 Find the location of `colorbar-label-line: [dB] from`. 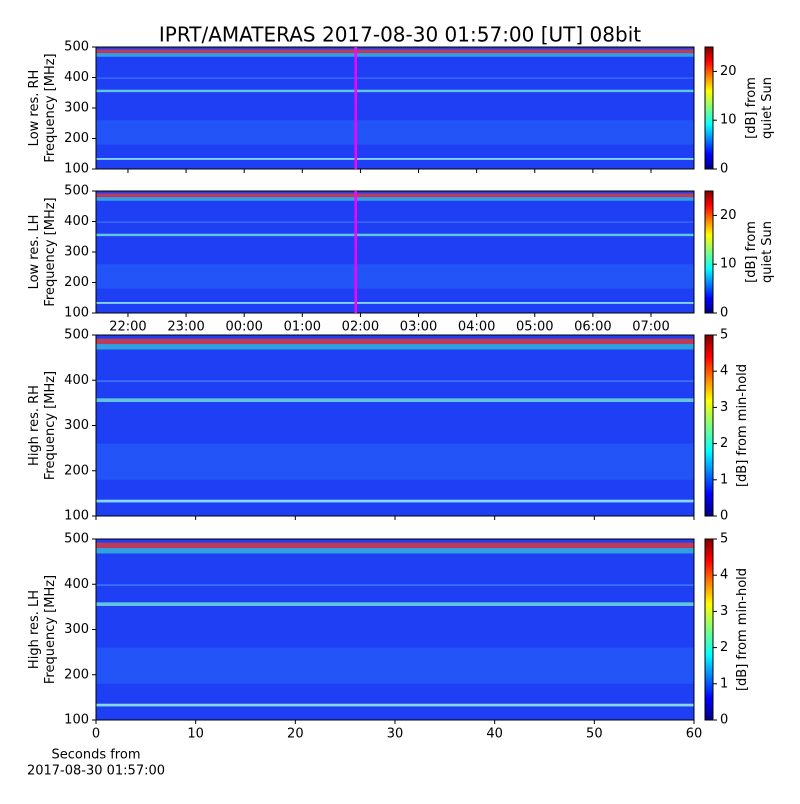

colorbar-label-line: [dB] from is located at coordinates (751, 108).